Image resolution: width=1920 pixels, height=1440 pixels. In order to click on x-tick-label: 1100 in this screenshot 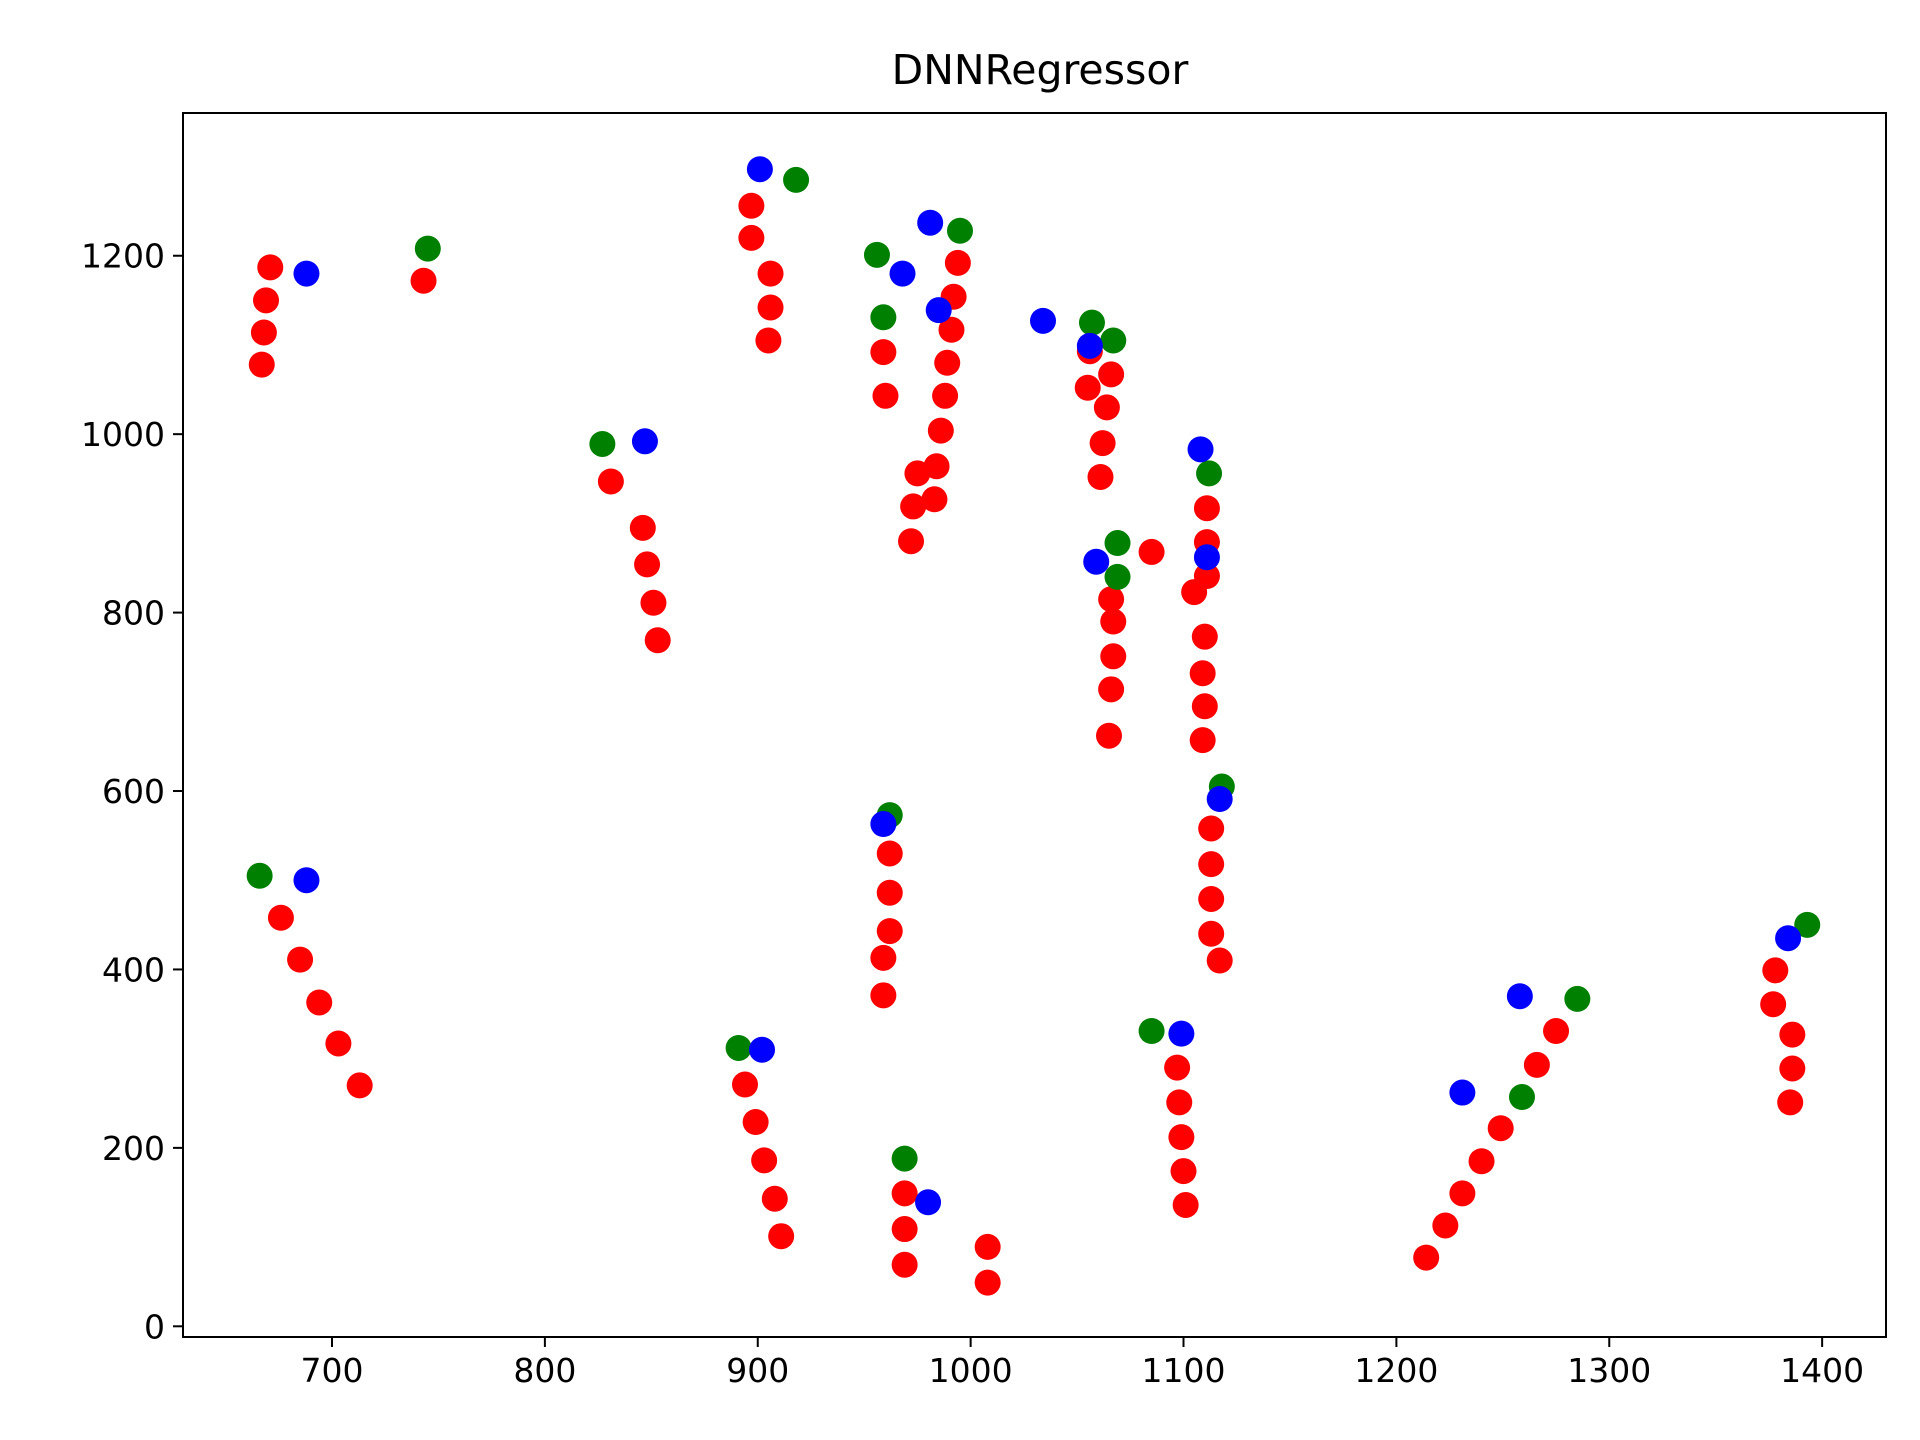, I will do `click(1184, 1370)`.